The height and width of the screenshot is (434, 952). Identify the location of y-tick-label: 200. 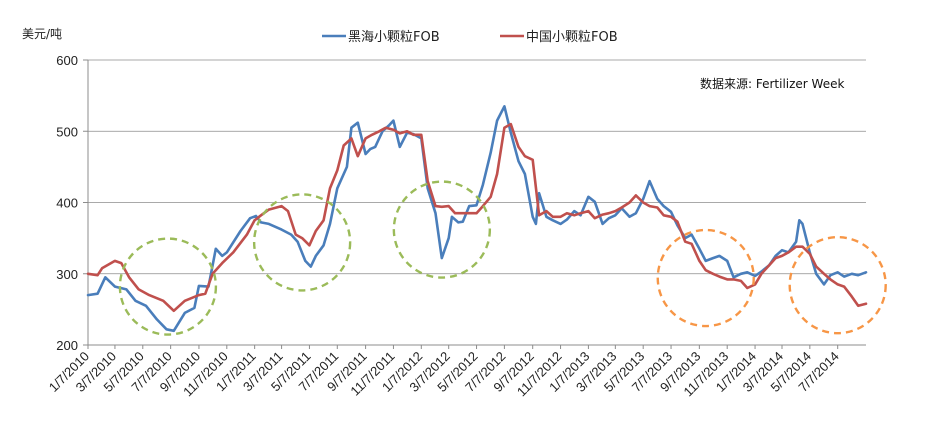
(67, 345).